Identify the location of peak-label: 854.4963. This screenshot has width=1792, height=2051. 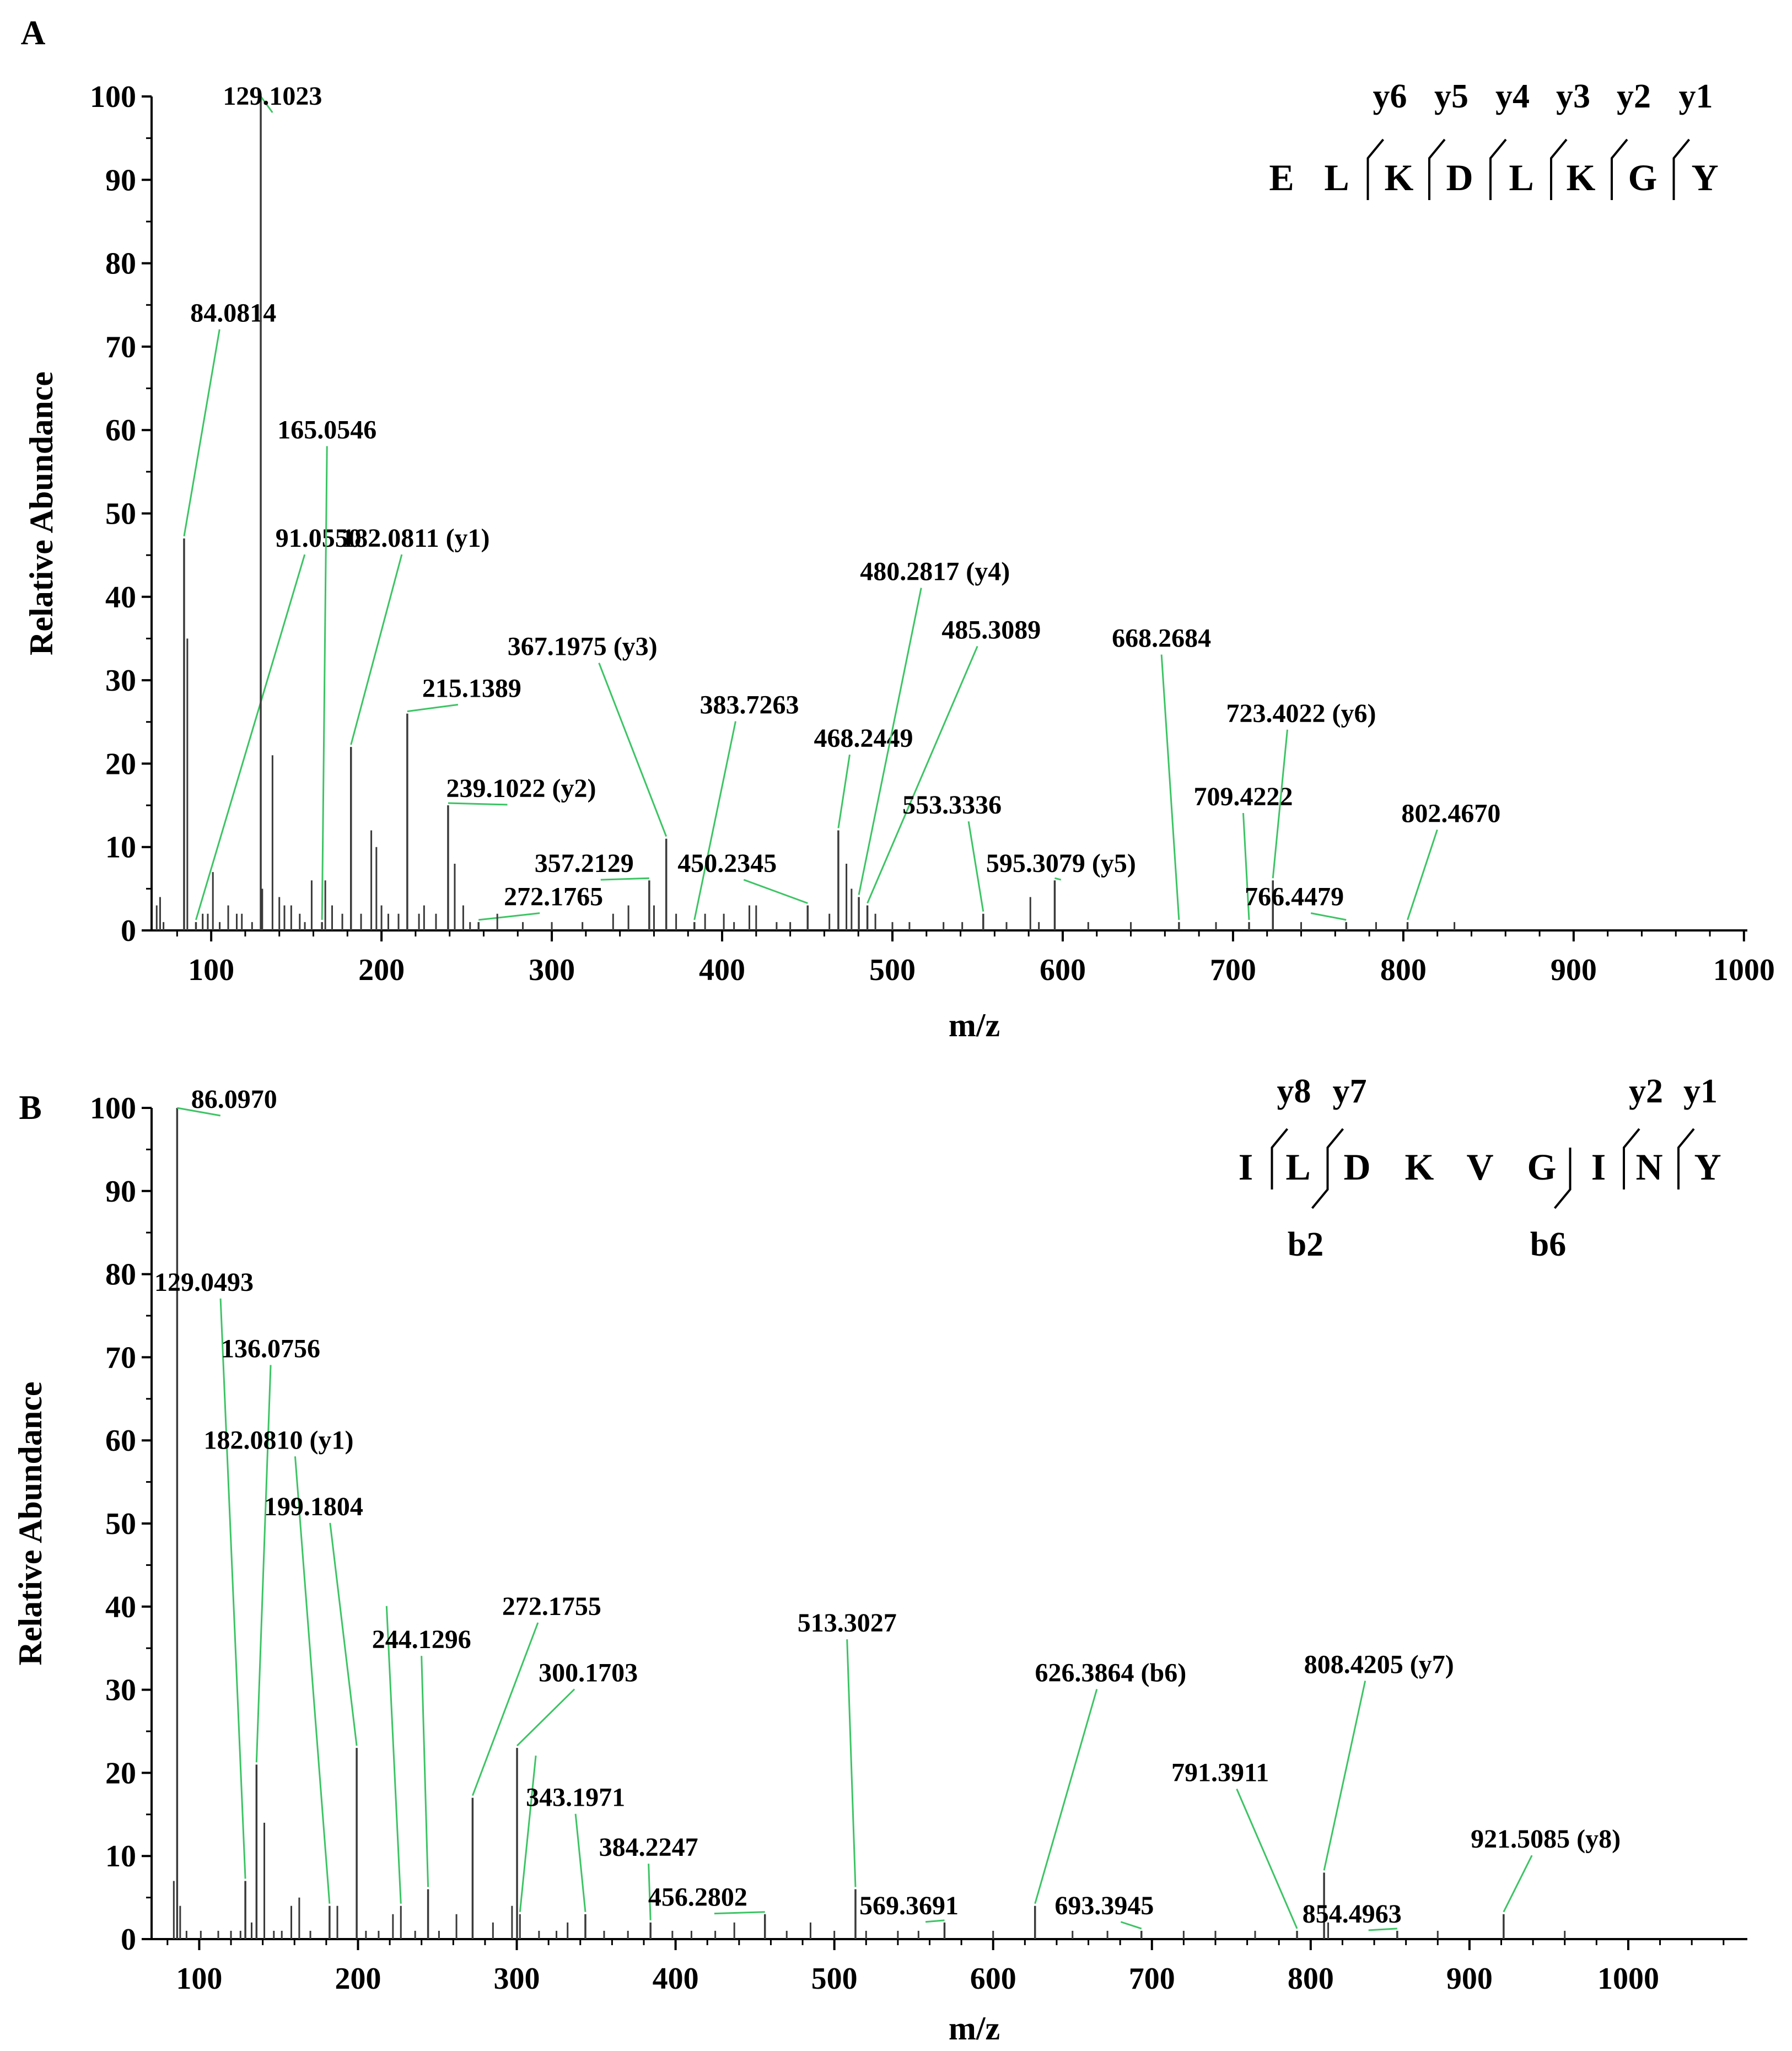
(1352, 1914).